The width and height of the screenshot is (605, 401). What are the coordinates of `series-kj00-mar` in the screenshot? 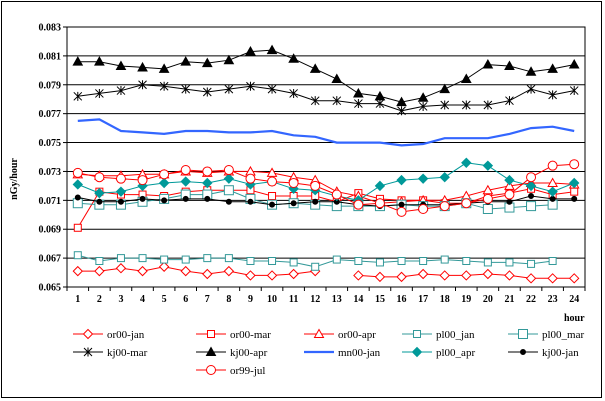 It's located at (326, 98).